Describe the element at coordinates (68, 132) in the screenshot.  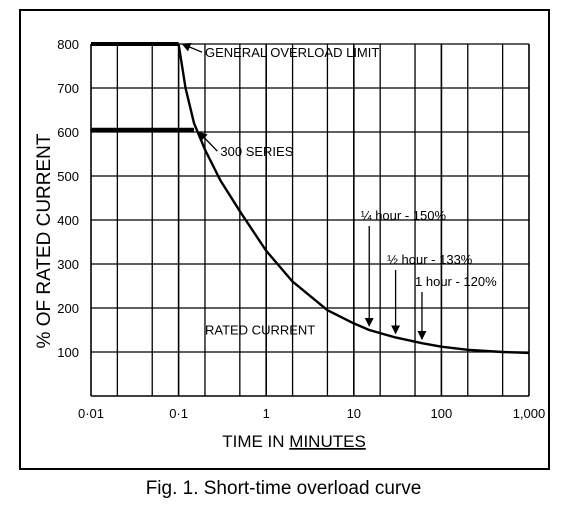
I see `y-tick-label: 600` at that location.